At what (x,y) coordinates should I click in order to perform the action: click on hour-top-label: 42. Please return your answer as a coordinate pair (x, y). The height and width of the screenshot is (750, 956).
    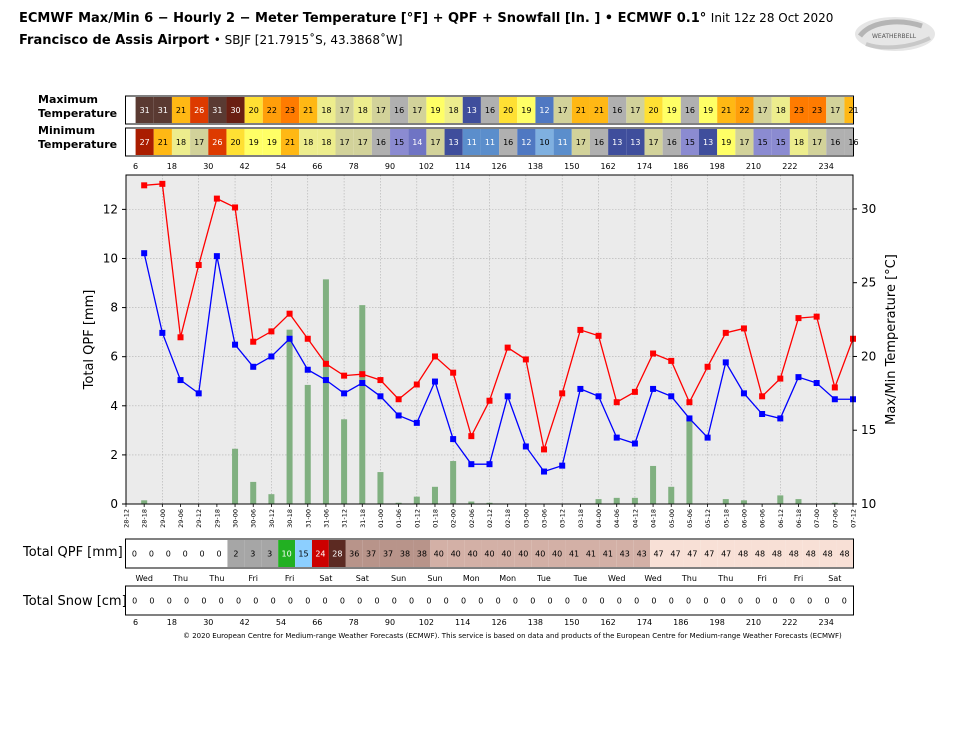
    Looking at the image, I should click on (245, 166).